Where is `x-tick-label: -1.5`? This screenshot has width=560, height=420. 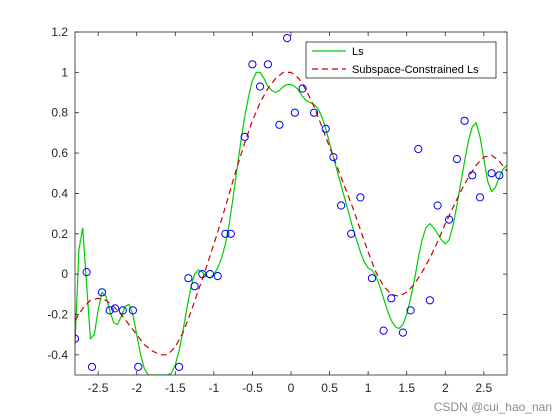
x-tick-label: -1.5 is located at coordinates (175, 388).